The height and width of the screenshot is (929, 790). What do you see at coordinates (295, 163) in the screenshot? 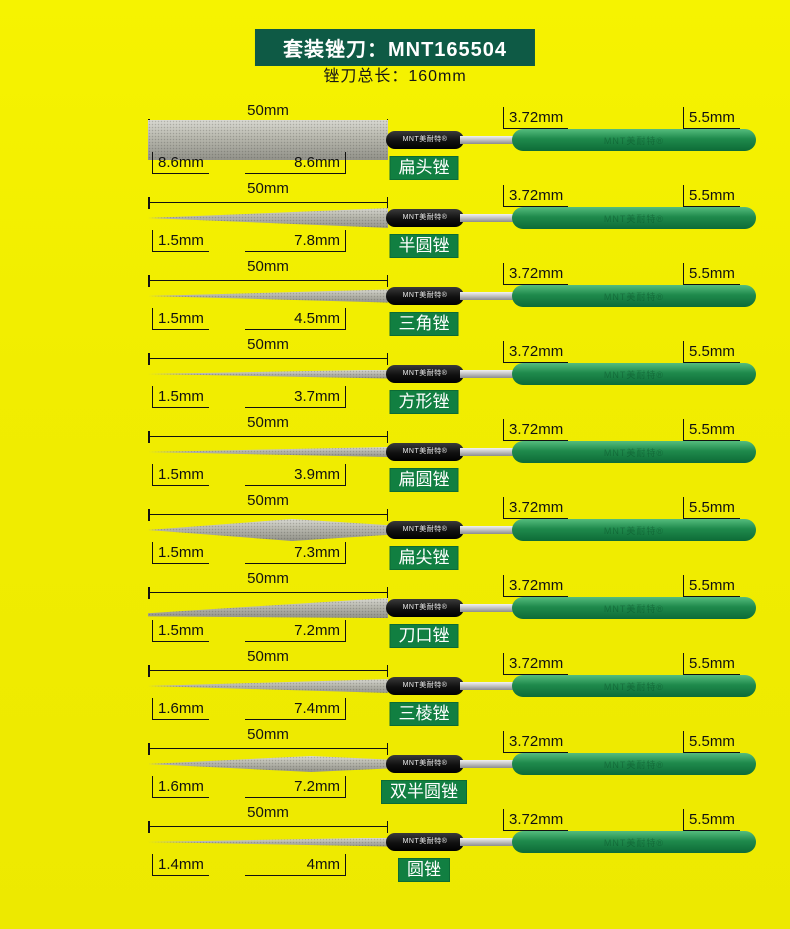
I see `dimension-end-width: 8.6mm` at bounding box center [295, 163].